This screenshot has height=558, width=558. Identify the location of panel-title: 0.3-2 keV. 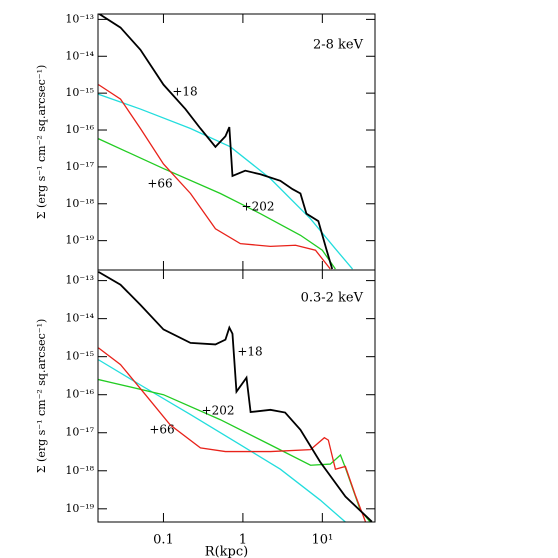
(332, 298).